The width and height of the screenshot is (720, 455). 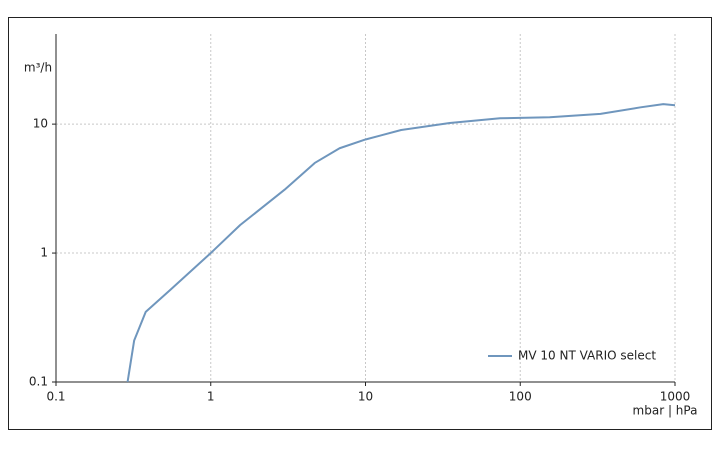 What do you see at coordinates (365, 397) in the screenshot?
I see `x-tick-label: 10` at bounding box center [365, 397].